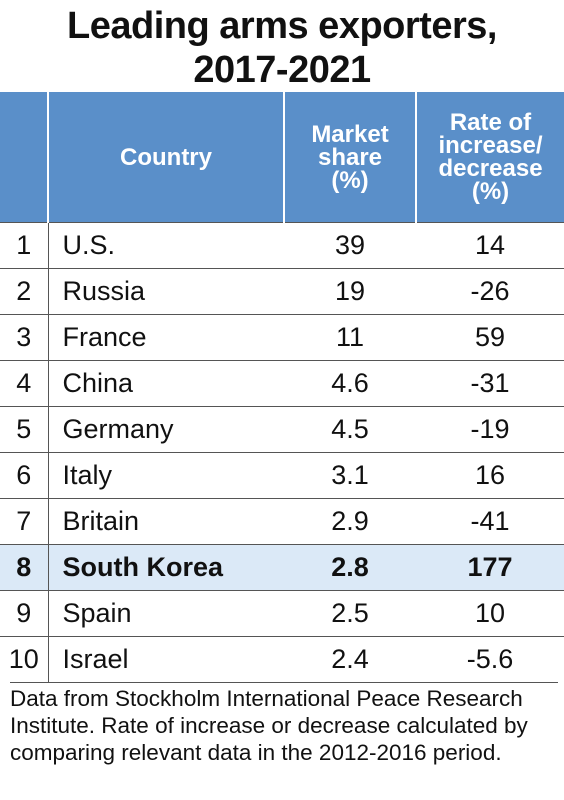 The width and height of the screenshot is (564, 800). Describe the element at coordinates (490, 521) in the screenshot. I see `rate-cell: -41` at that location.